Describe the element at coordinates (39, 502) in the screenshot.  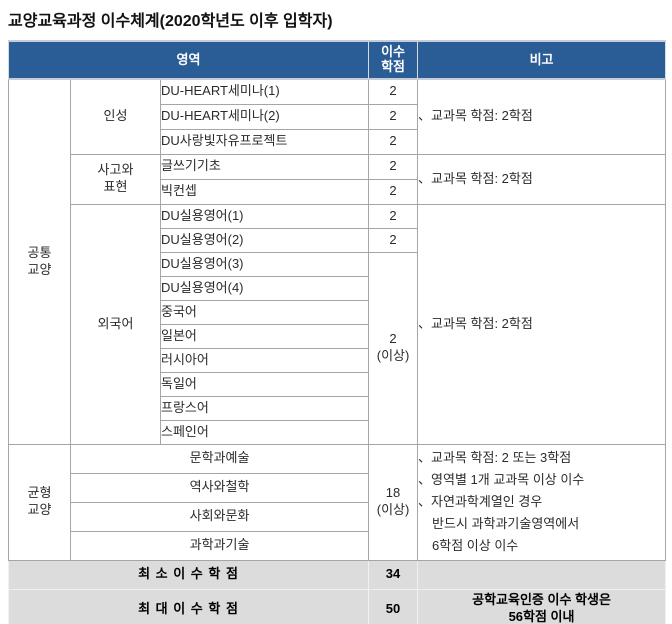
I see `group-label-balanced: 균형 교양` at that location.